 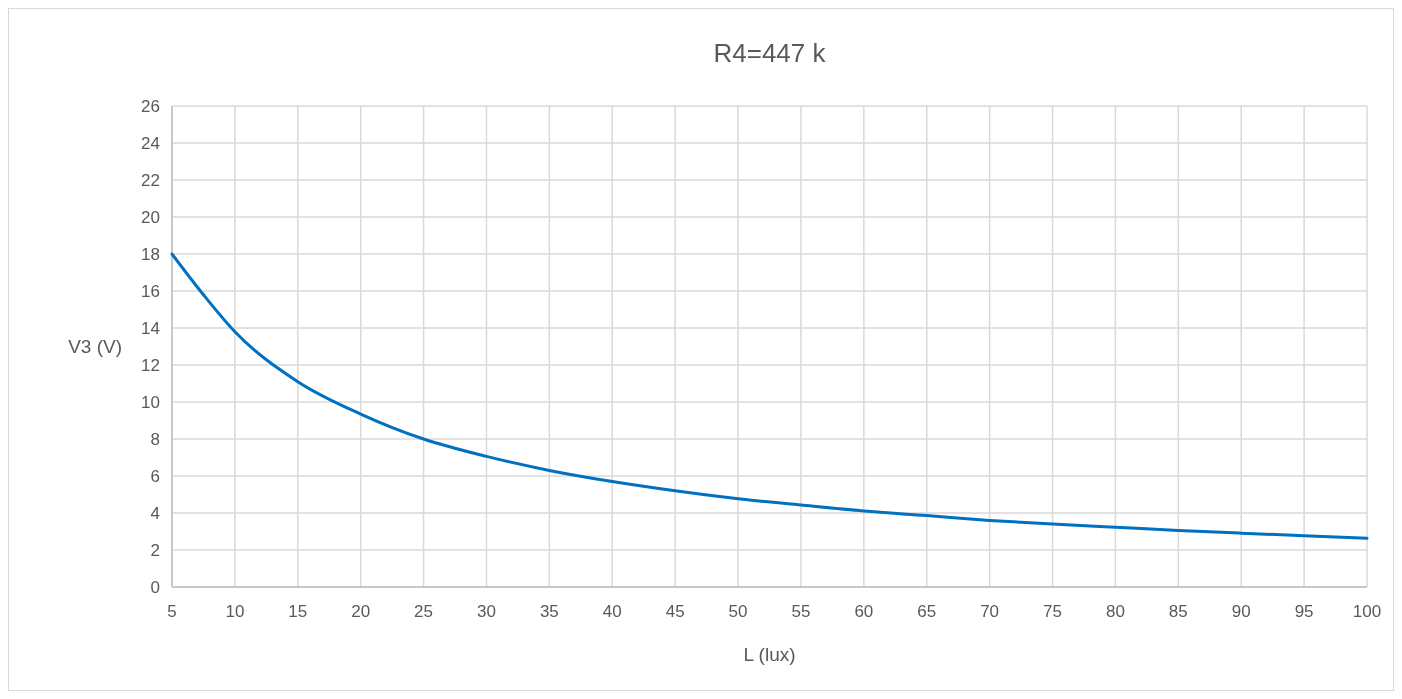 I want to click on x-tick-label: 90, so click(x=1241, y=611).